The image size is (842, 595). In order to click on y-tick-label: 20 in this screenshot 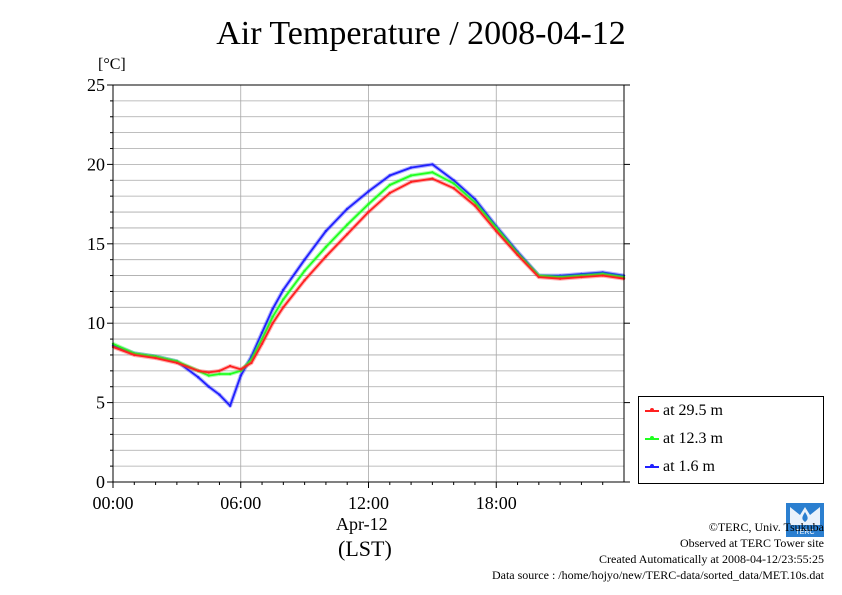, I will do `click(96, 164)`.